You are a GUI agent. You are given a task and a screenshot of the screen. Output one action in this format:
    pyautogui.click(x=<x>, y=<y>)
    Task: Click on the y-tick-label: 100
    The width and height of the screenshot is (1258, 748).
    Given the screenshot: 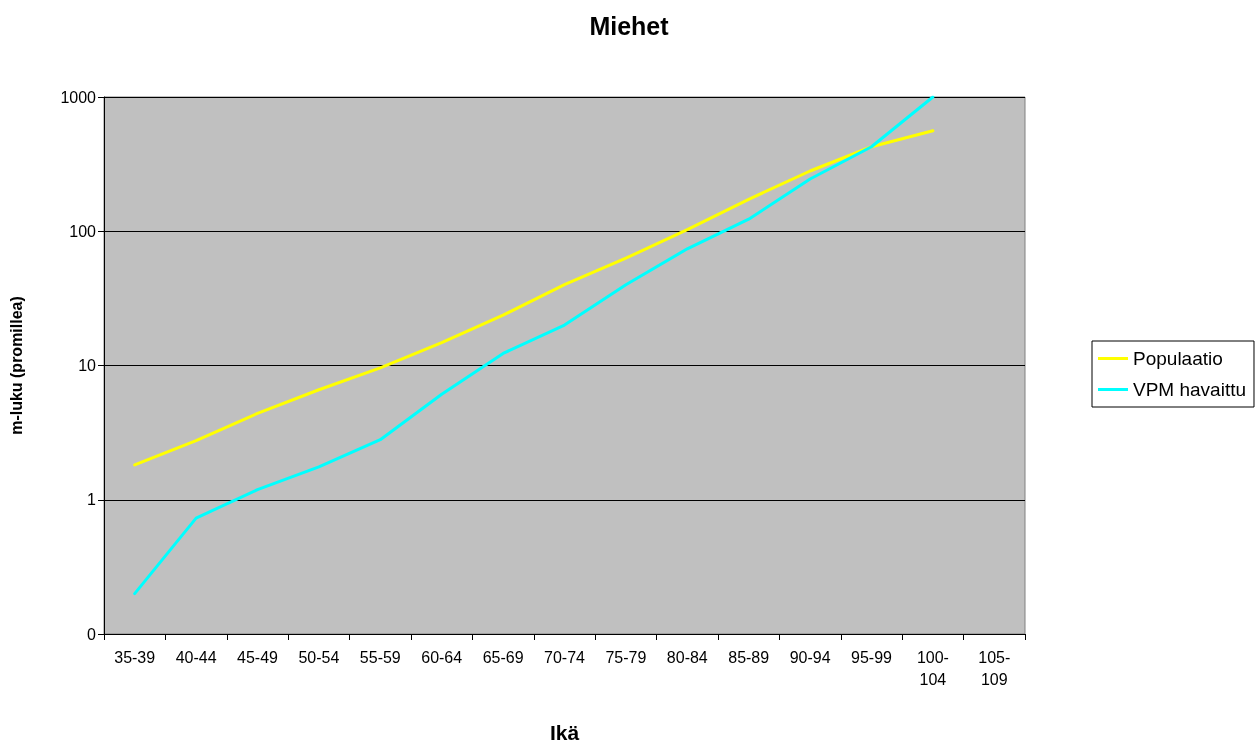 What is the action you would take?
    pyautogui.click(x=83, y=231)
    